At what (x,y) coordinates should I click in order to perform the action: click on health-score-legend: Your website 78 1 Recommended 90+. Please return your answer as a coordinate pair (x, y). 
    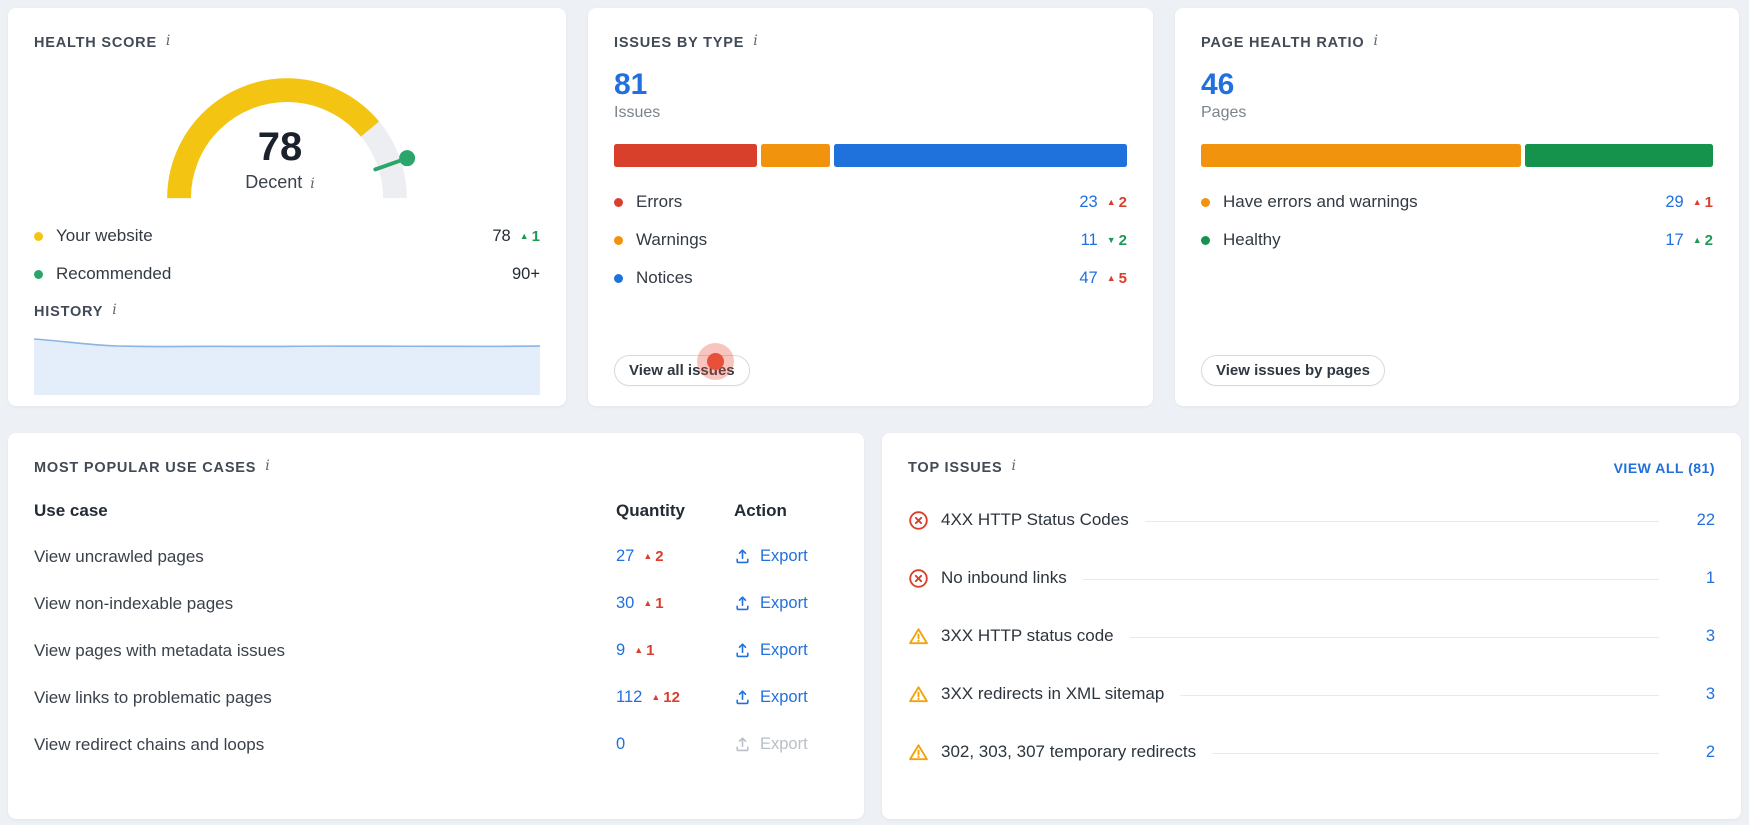
    Looking at the image, I should click on (287, 255).